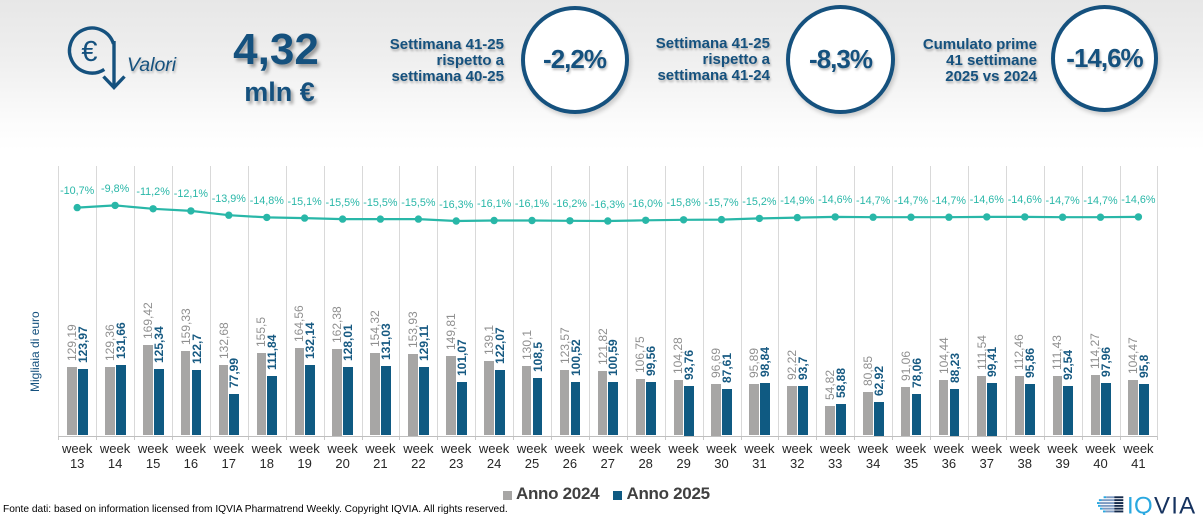  Describe the element at coordinates (1175, 504) in the screenshot. I see `svg-text: VIA` at that location.